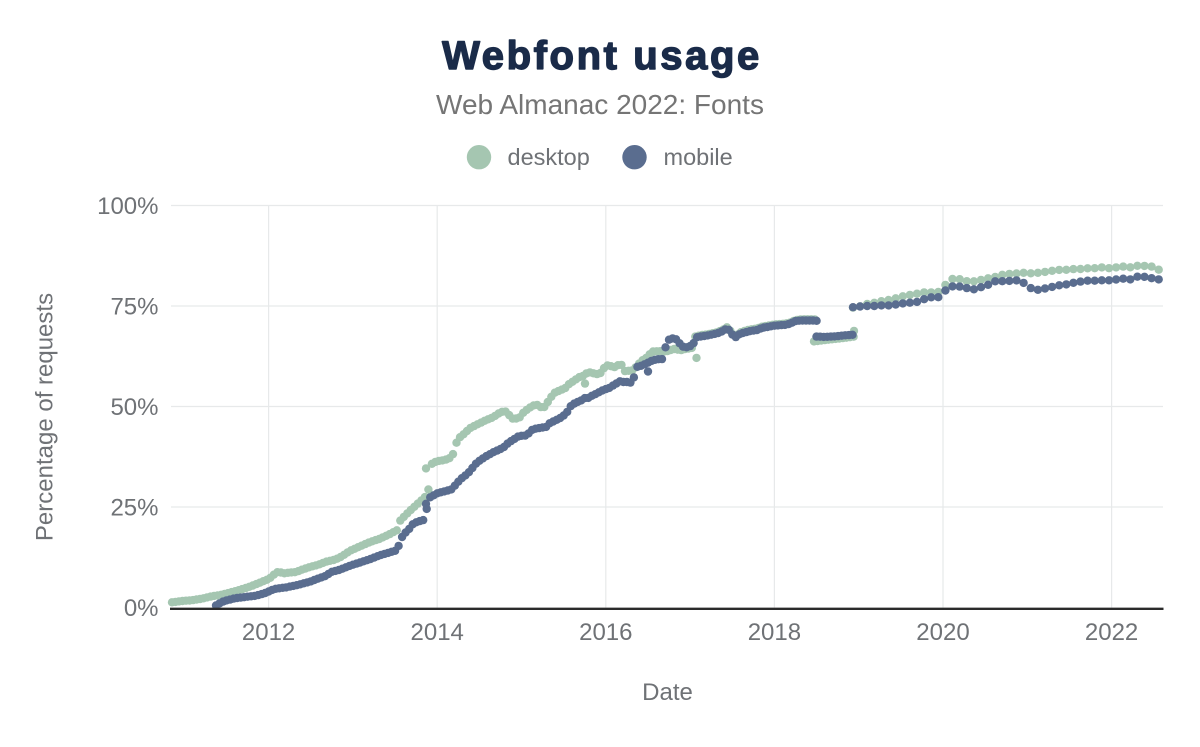 This screenshot has height=747, width=1200. Describe the element at coordinates (605, 632) in the screenshot. I see `svg-text: 2016` at that location.